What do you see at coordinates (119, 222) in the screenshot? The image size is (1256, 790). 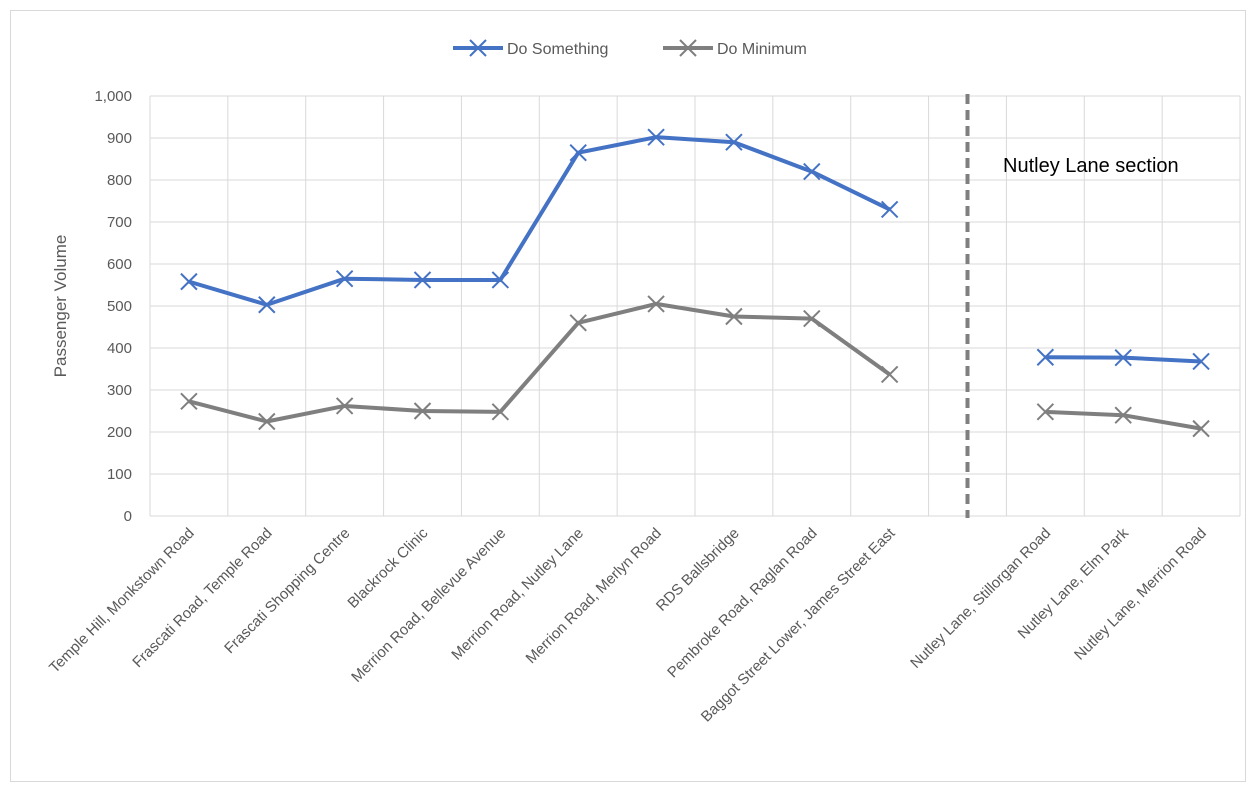 I see `y-tick-label: 700` at bounding box center [119, 222].